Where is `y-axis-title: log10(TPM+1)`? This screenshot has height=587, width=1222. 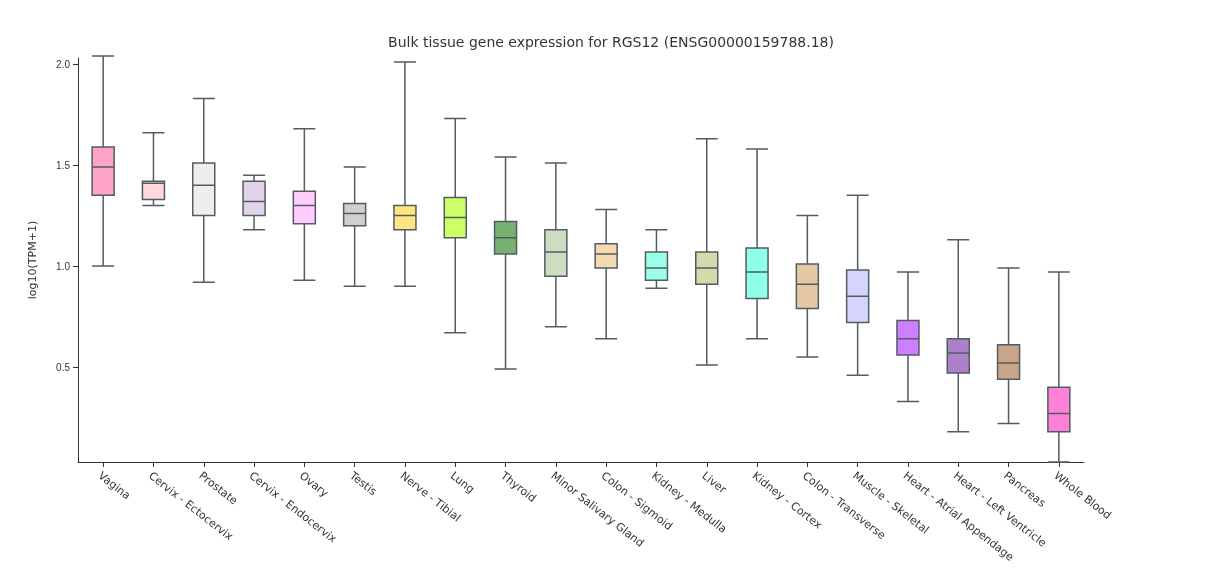 y-axis-title: log10(TPM+1) is located at coordinates (32, 260).